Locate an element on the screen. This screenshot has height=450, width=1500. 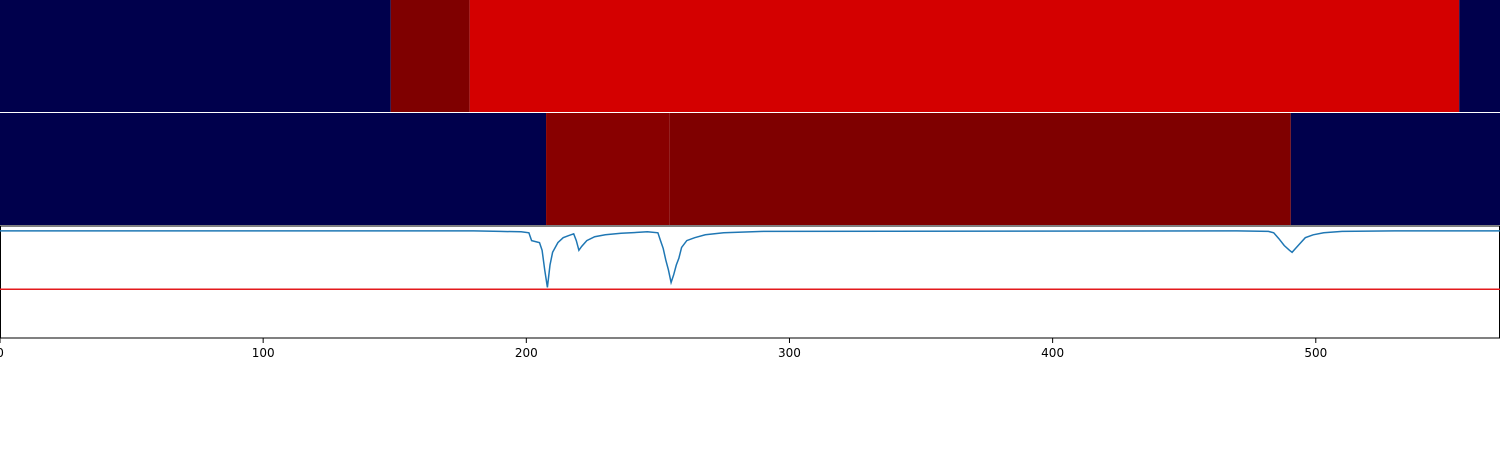
series-line is located at coordinates (750, 259).